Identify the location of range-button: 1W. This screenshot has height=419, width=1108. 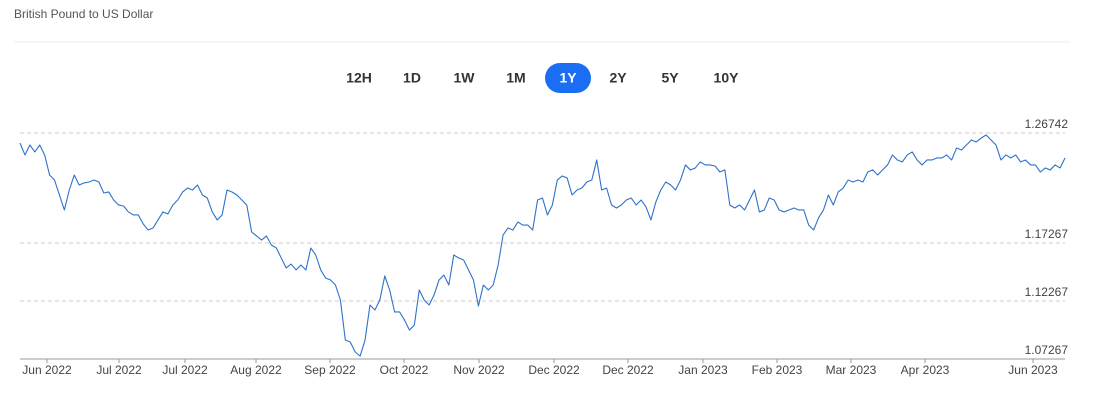
(465, 78).